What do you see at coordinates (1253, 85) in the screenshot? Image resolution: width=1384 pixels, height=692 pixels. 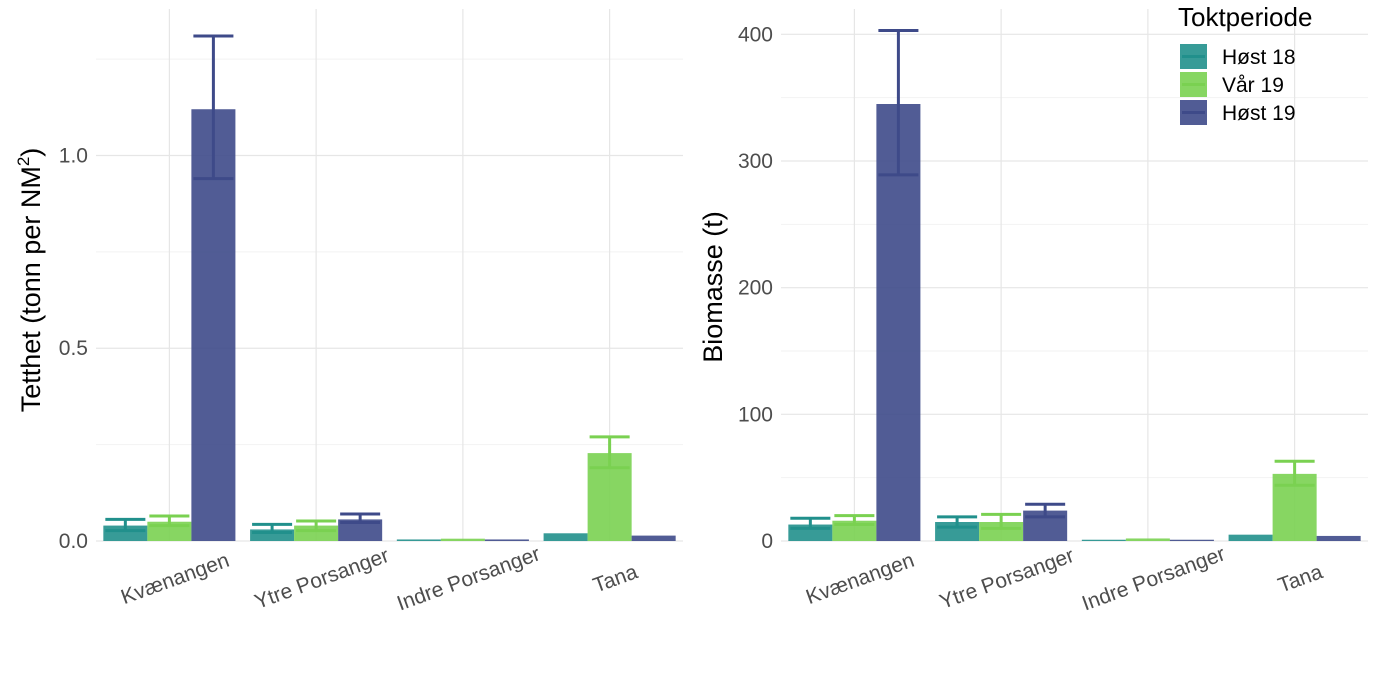 I see `legend-label: Vår 19` at bounding box center [1253, 85].